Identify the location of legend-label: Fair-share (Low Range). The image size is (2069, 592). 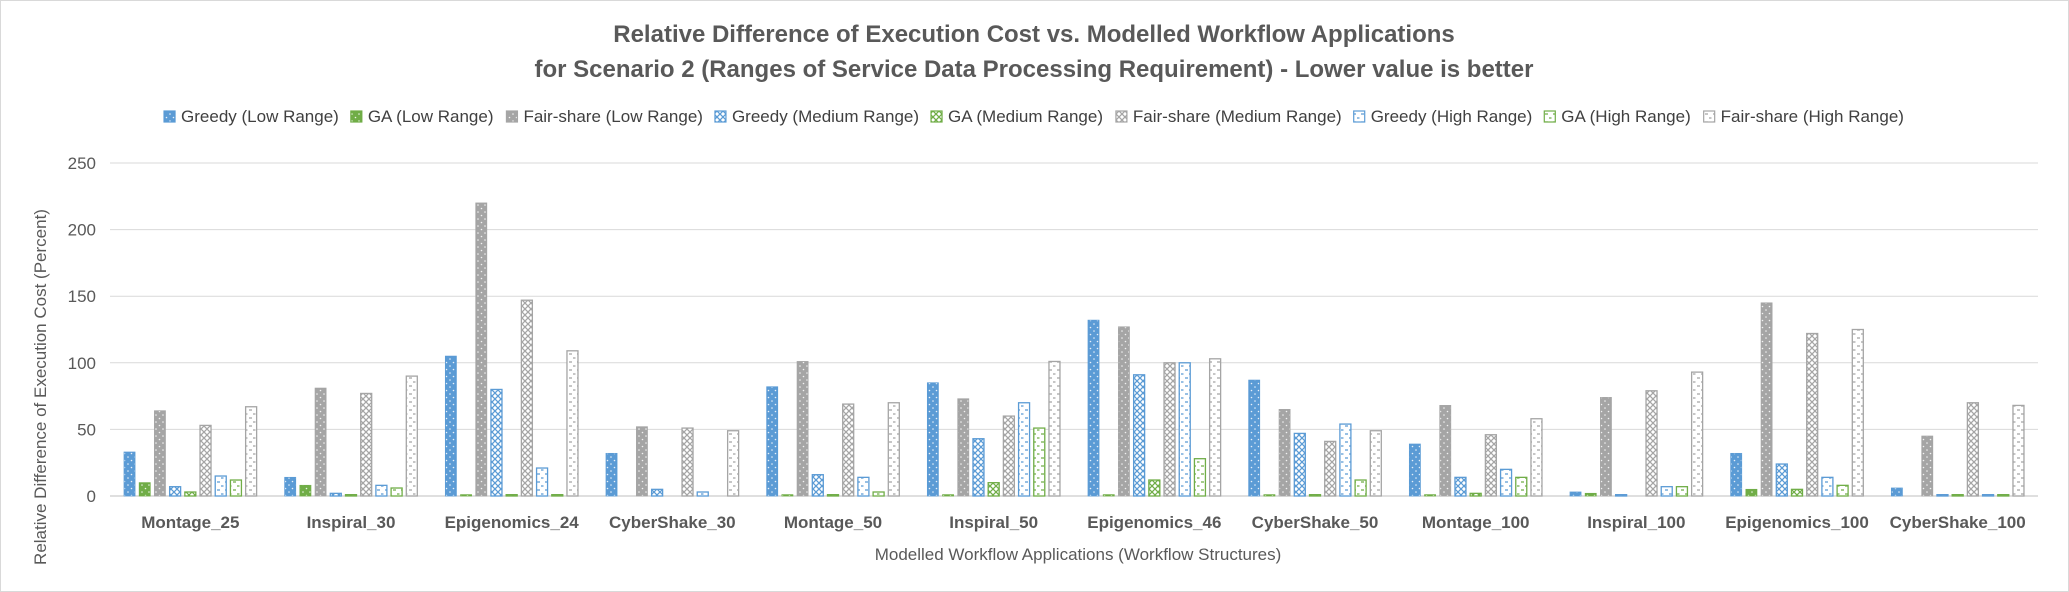
(613, 116).